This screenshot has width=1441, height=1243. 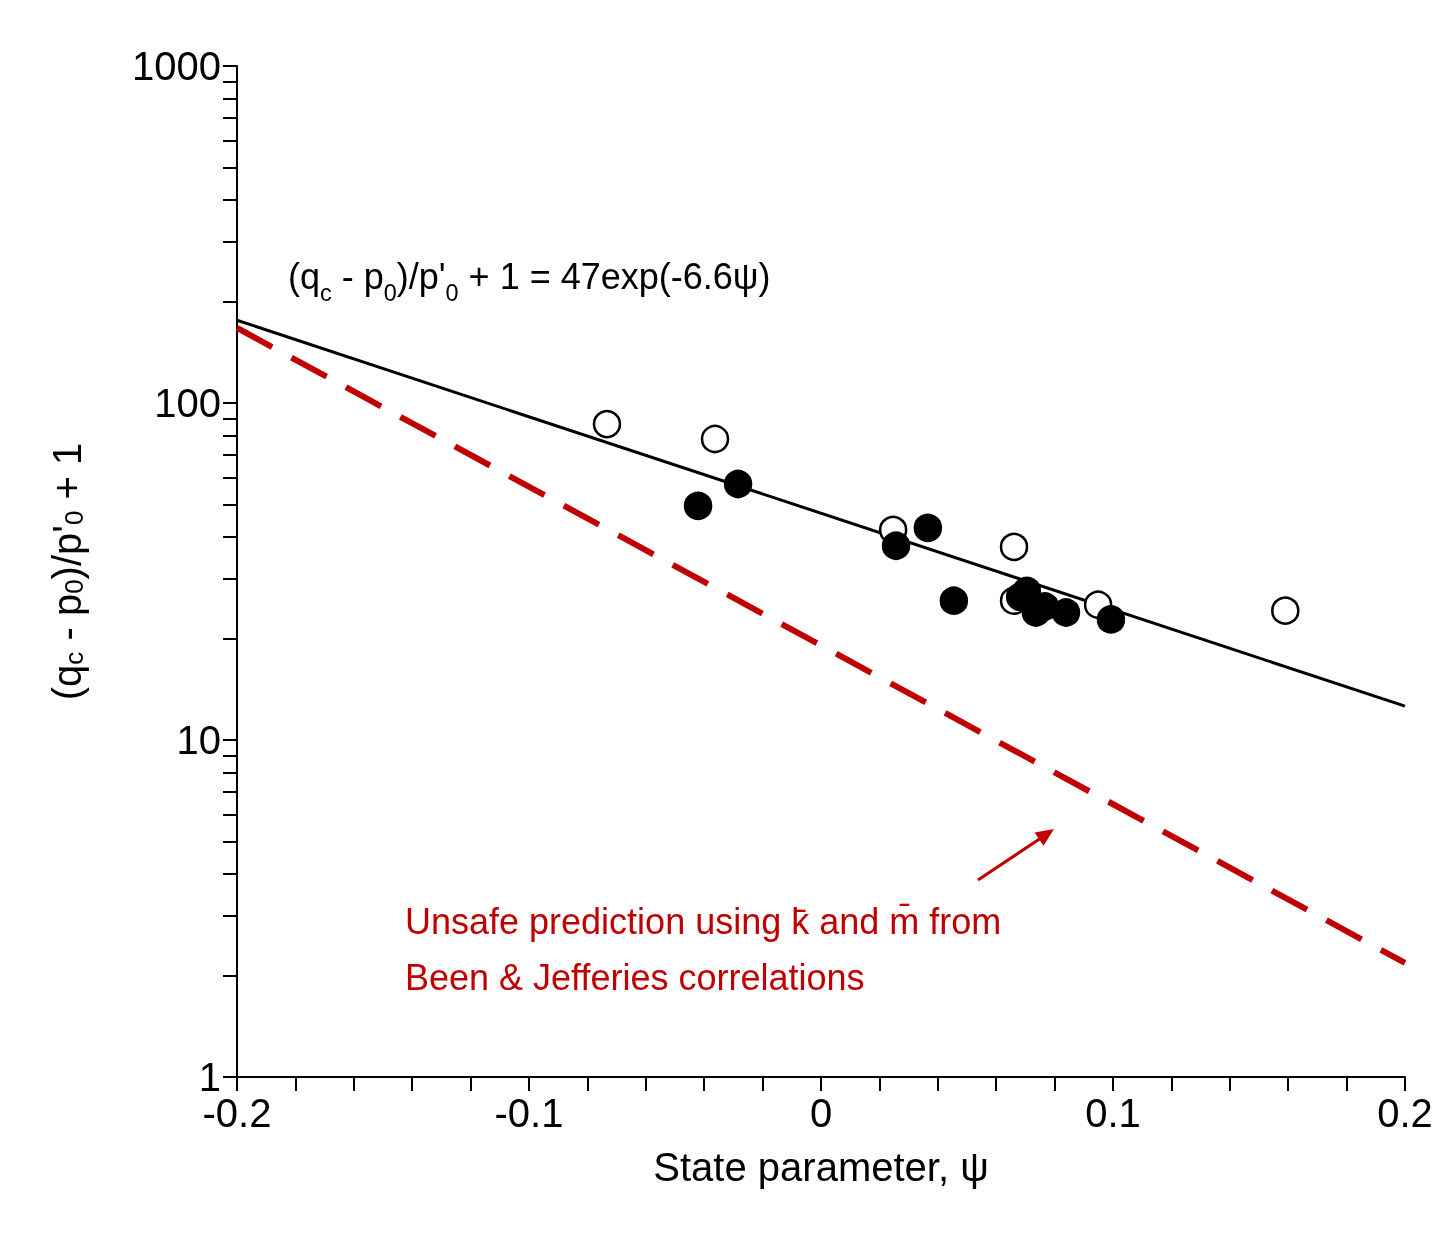 What do you see at coordinates (1405, 1113) in the screenshot?
I see `x-tick-label: 0.2` at bounding box center [1405, 1113].